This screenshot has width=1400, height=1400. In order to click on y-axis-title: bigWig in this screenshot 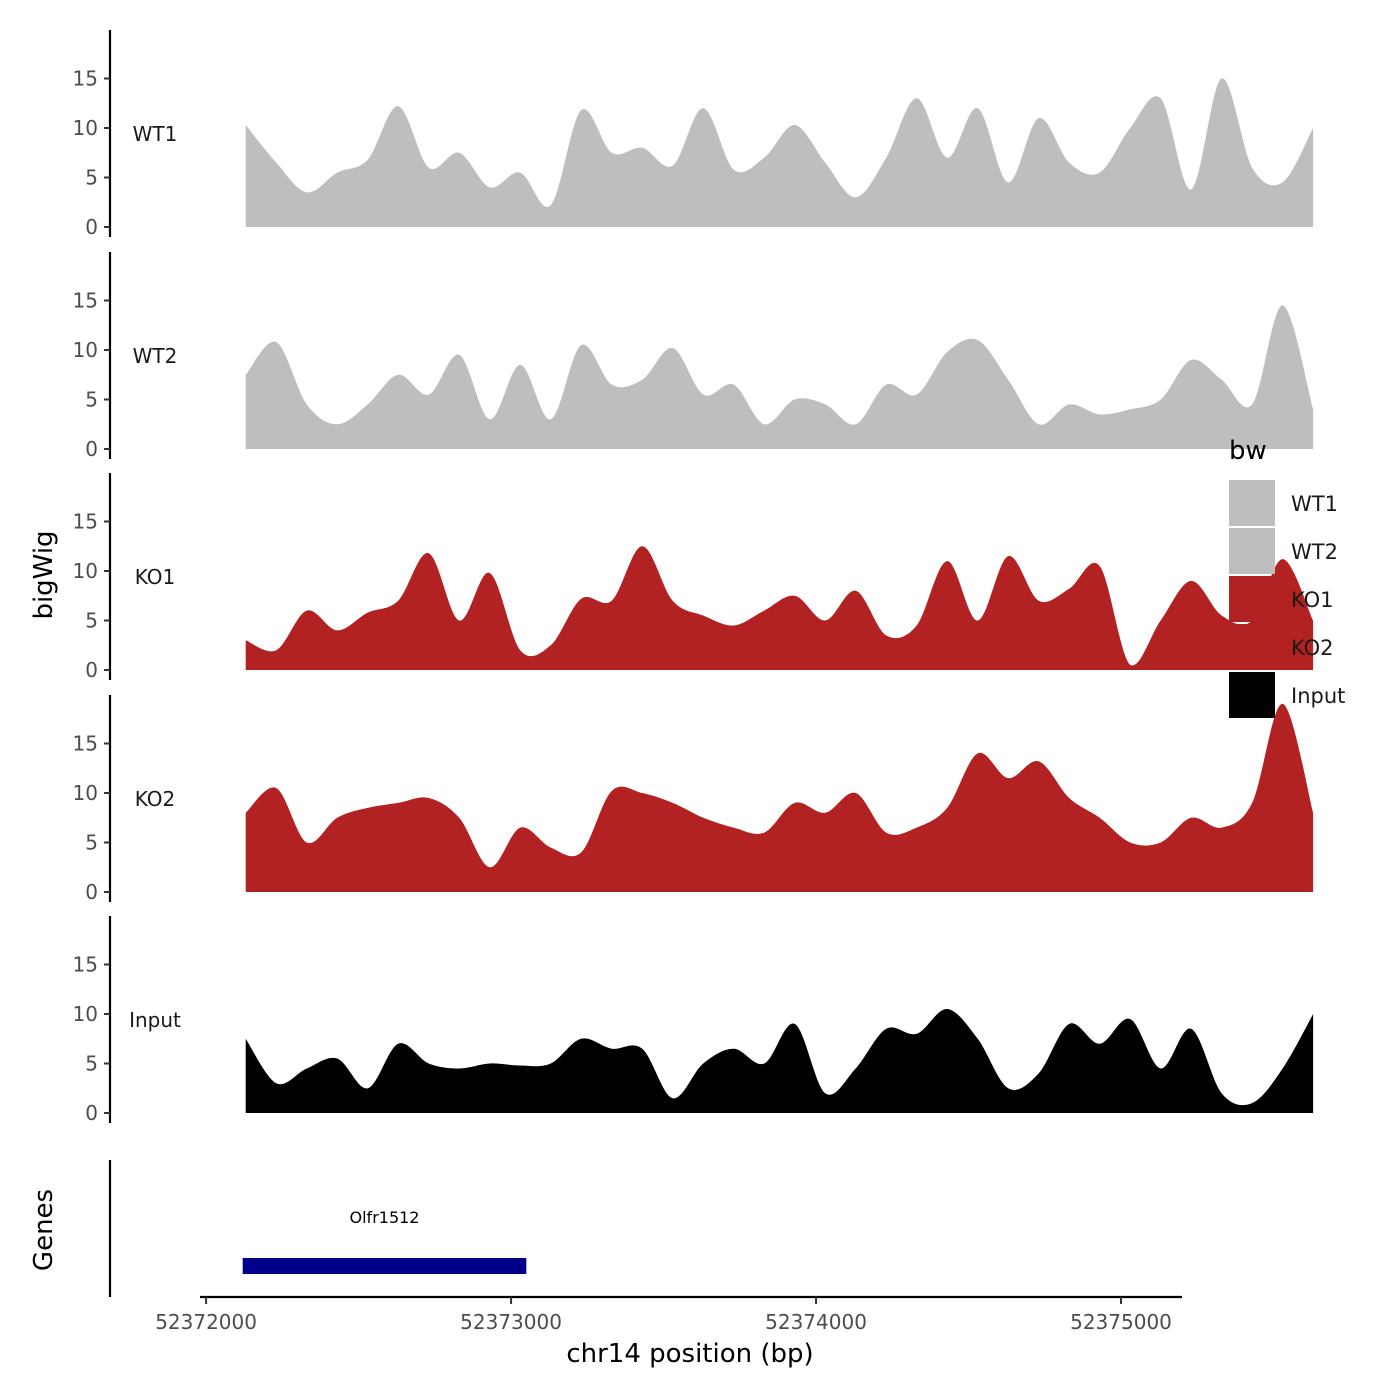, I will do `click(44, 574)`.